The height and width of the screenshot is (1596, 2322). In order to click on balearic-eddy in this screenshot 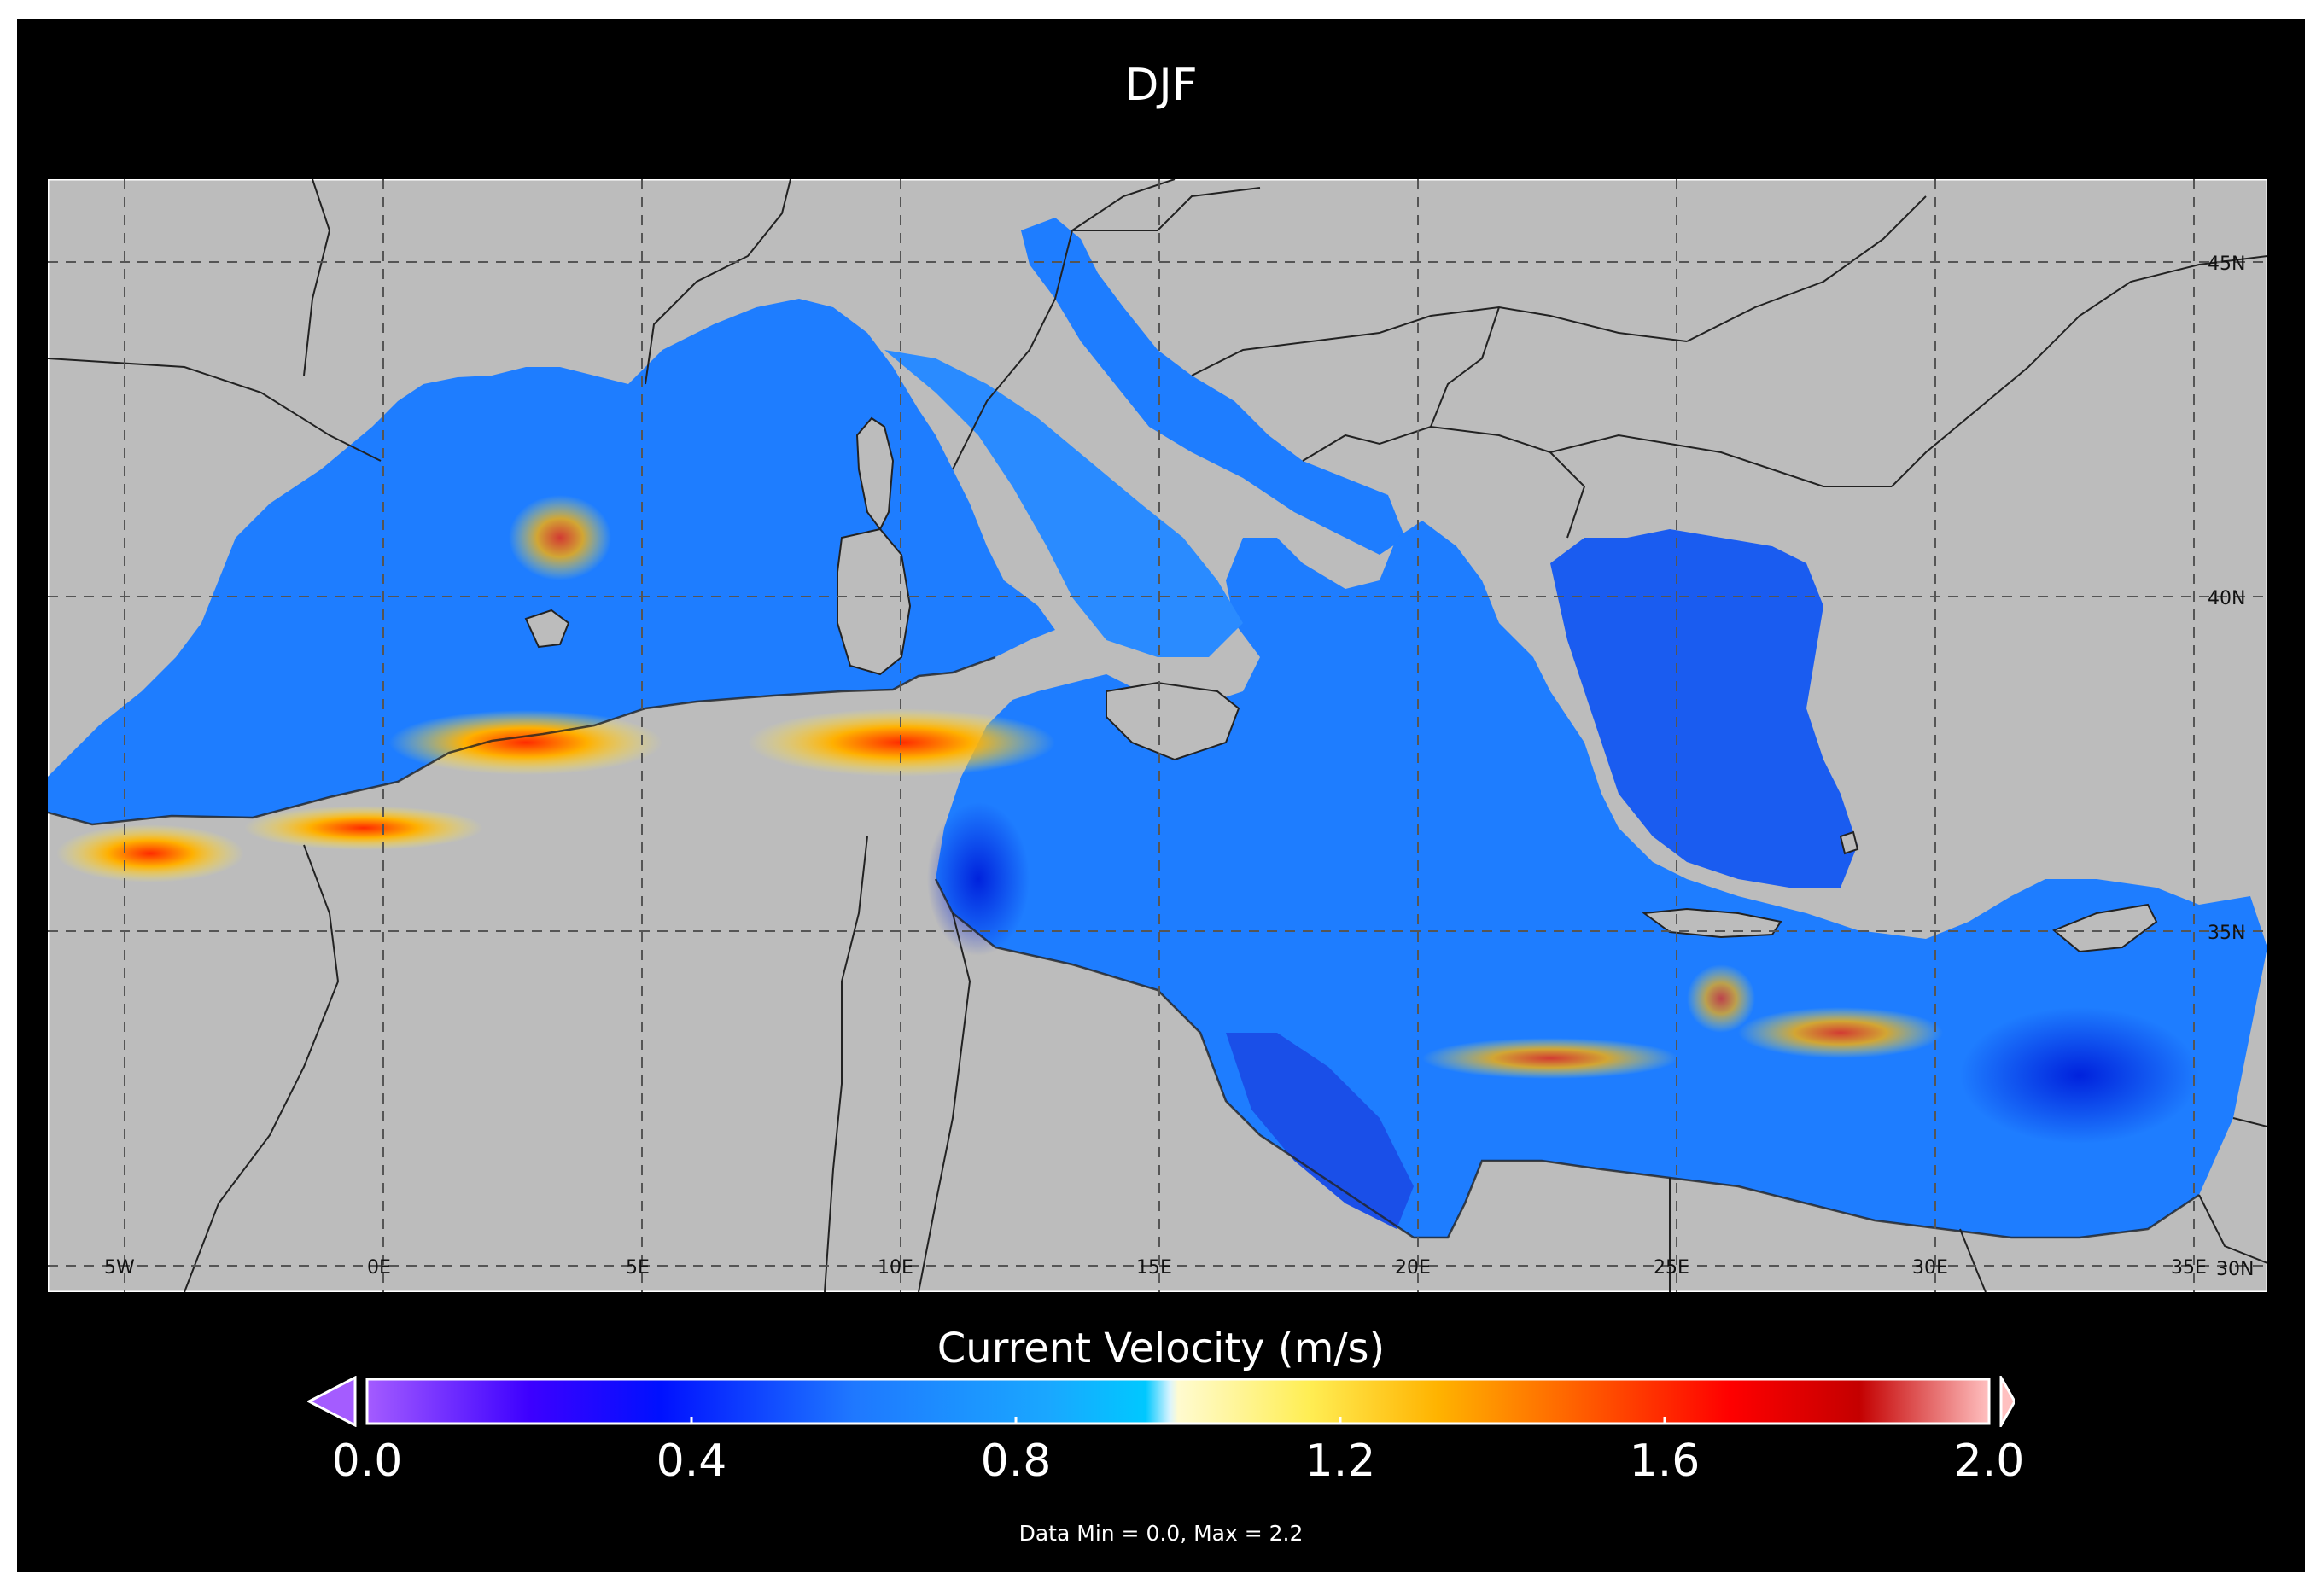, I will do `click(560, 537)`.